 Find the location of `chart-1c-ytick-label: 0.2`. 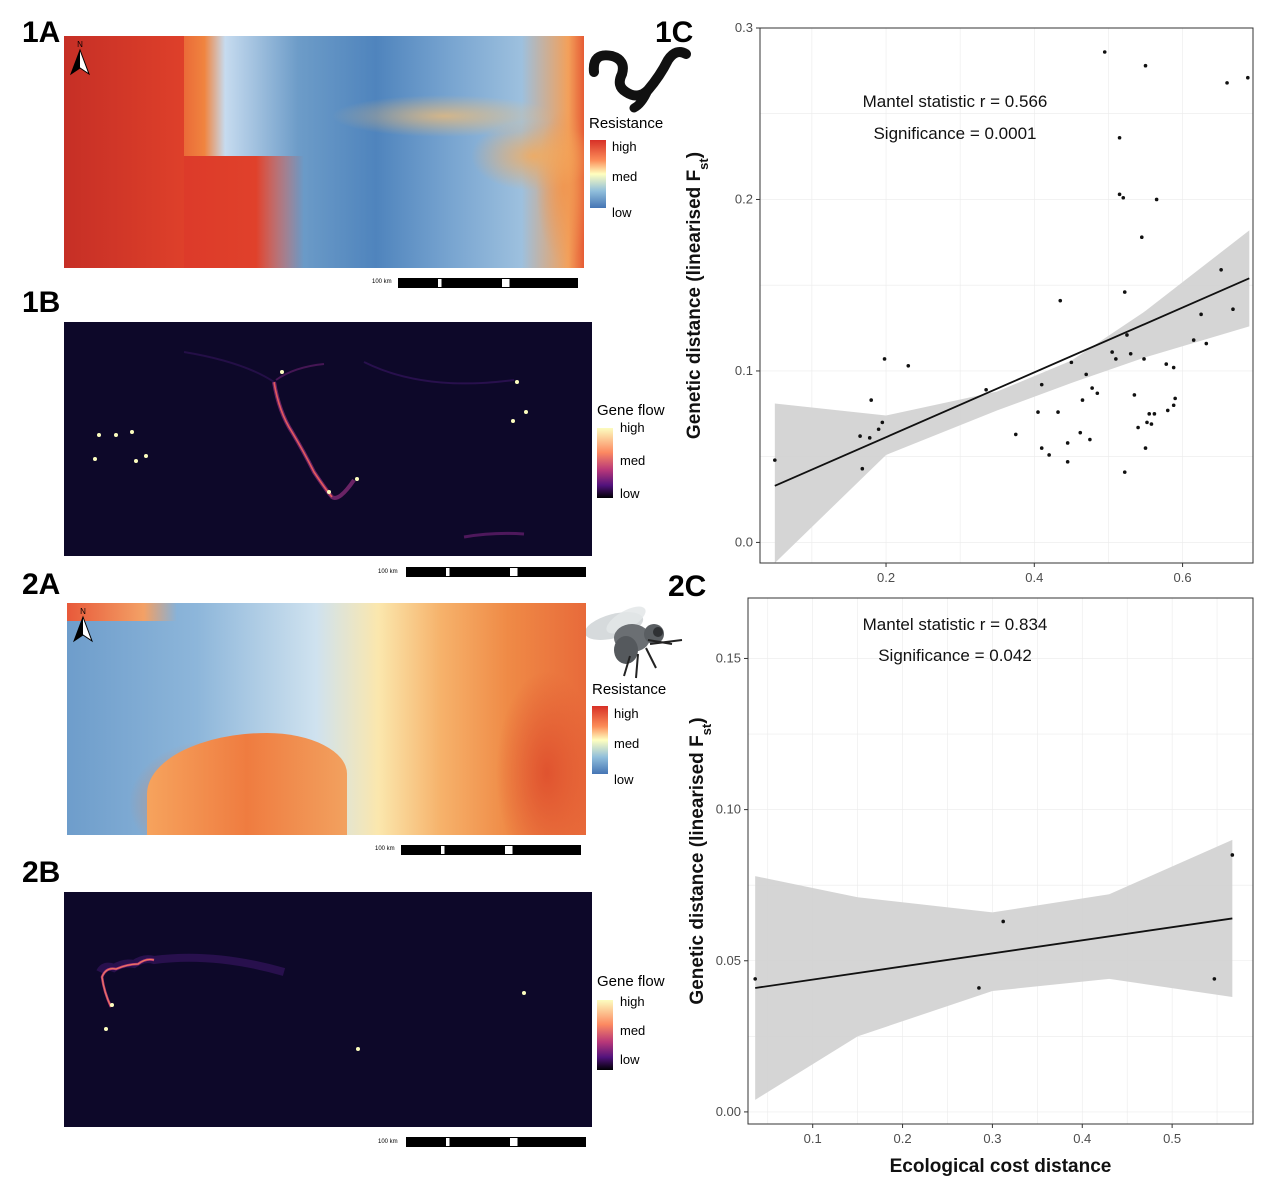

chart-1c-ytick-label: 0.2 is located at coordinates (744, 198).